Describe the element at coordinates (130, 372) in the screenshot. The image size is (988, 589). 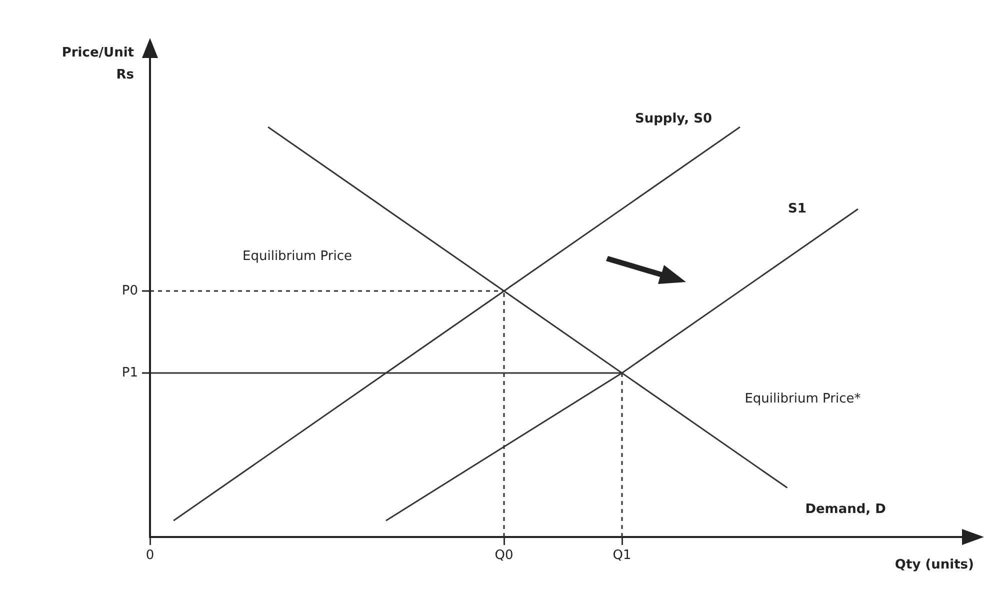
I see `series-label: P1` at that location.